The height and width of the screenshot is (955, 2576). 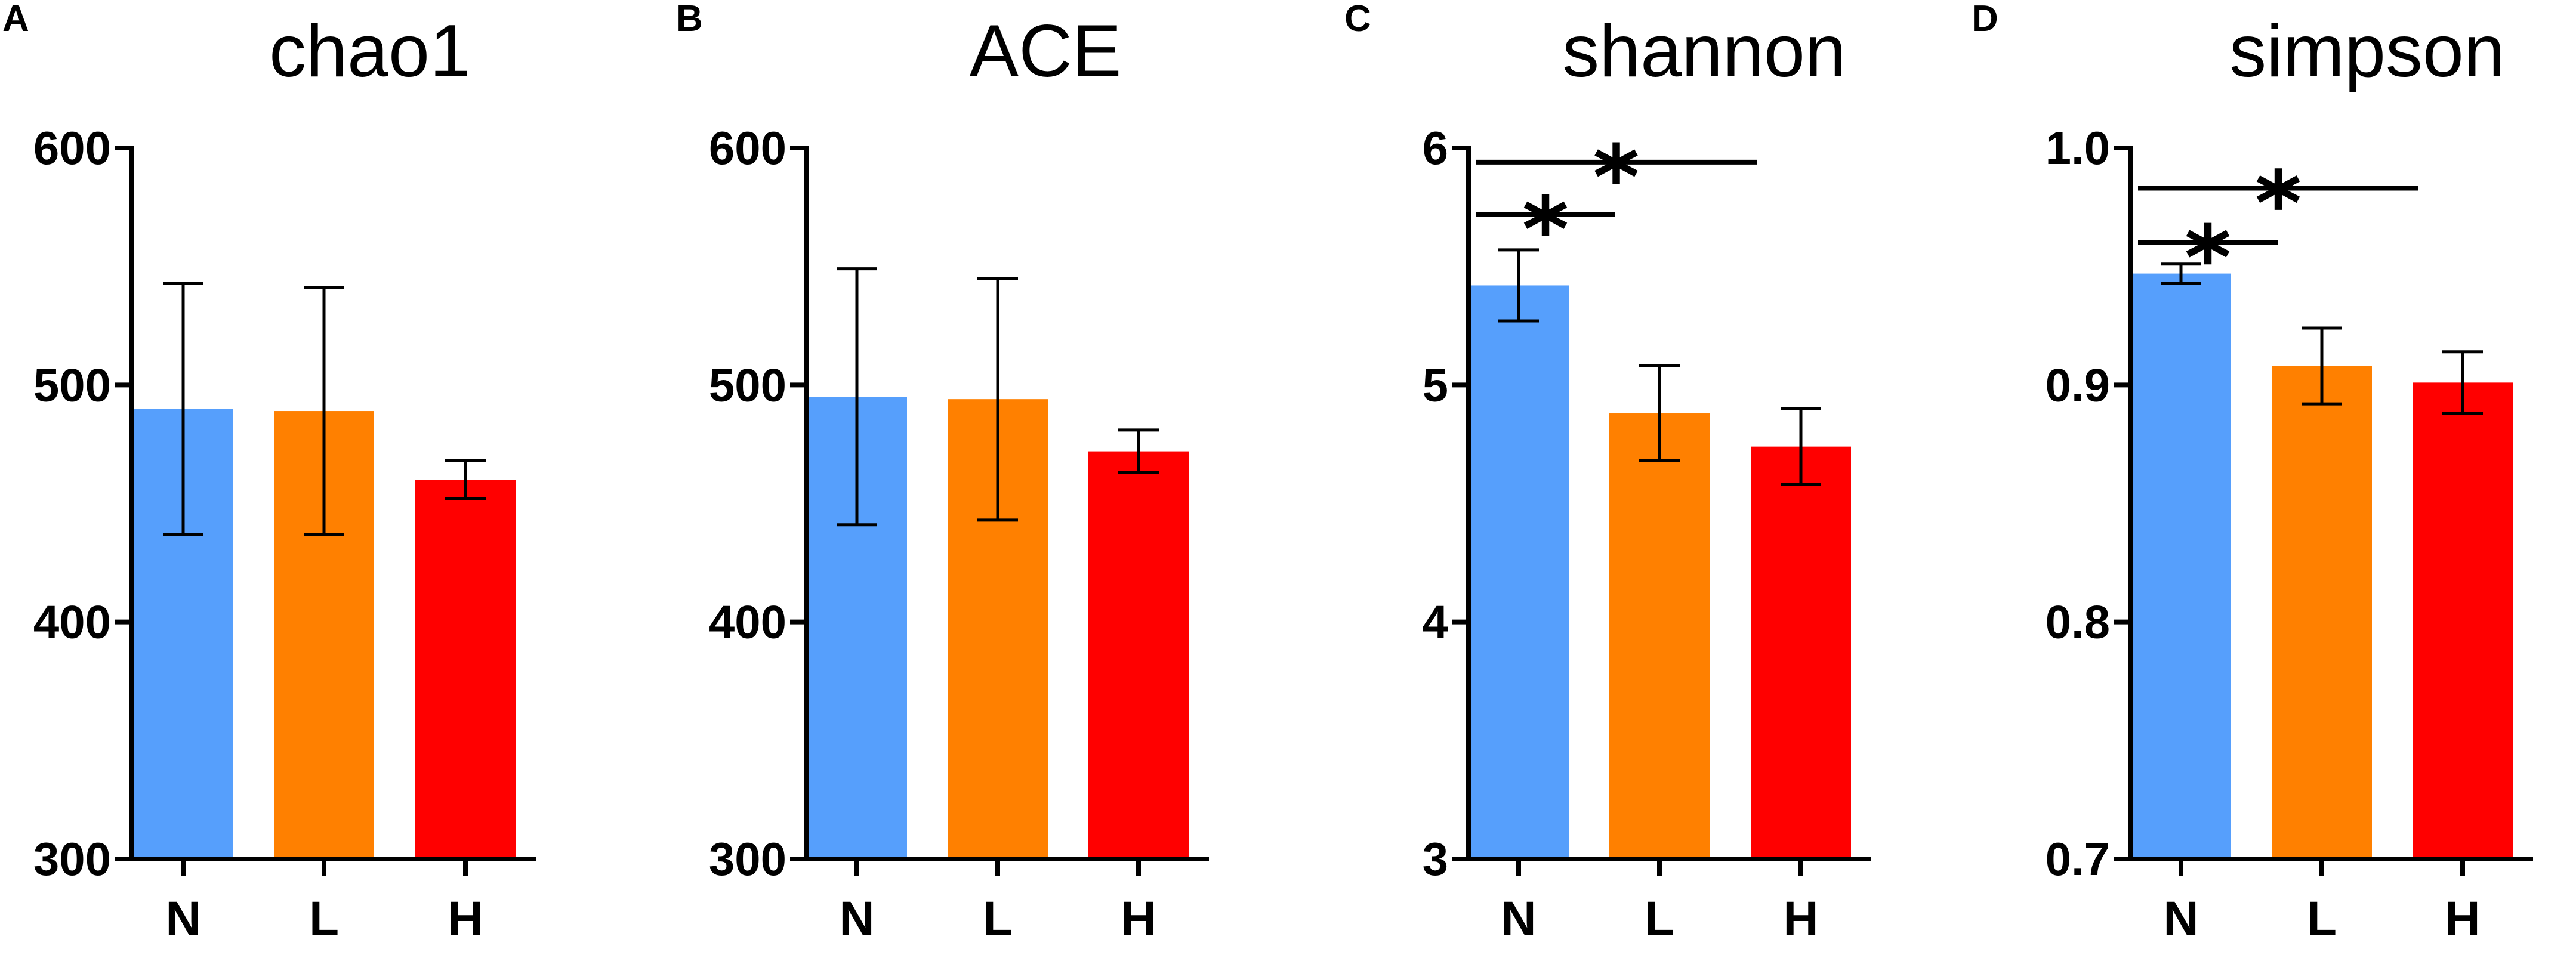 I want to click on y-tick-label: 0.8, so click(x=2078, y=622).